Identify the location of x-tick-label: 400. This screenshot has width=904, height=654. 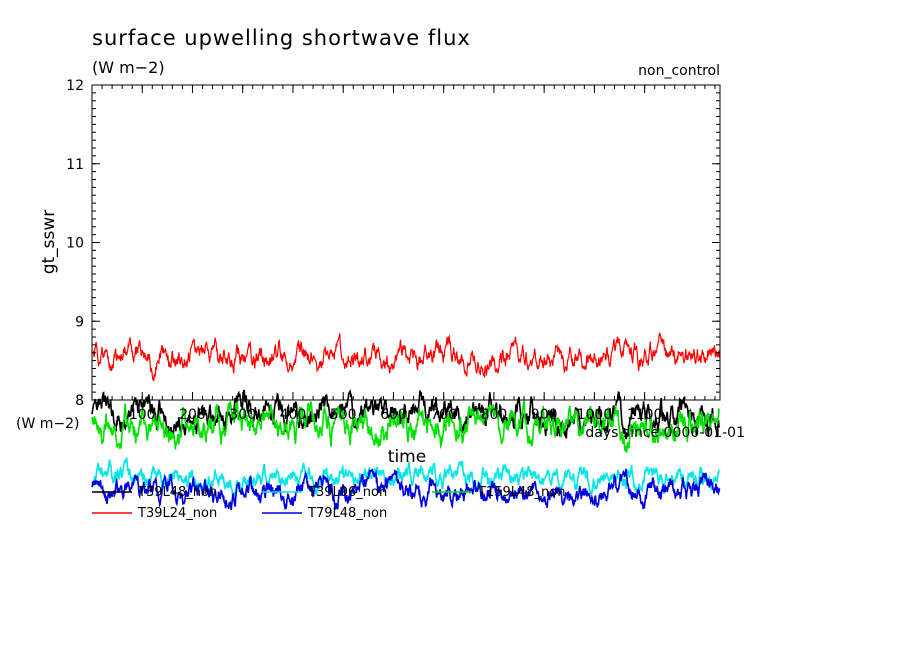
(293, 415).